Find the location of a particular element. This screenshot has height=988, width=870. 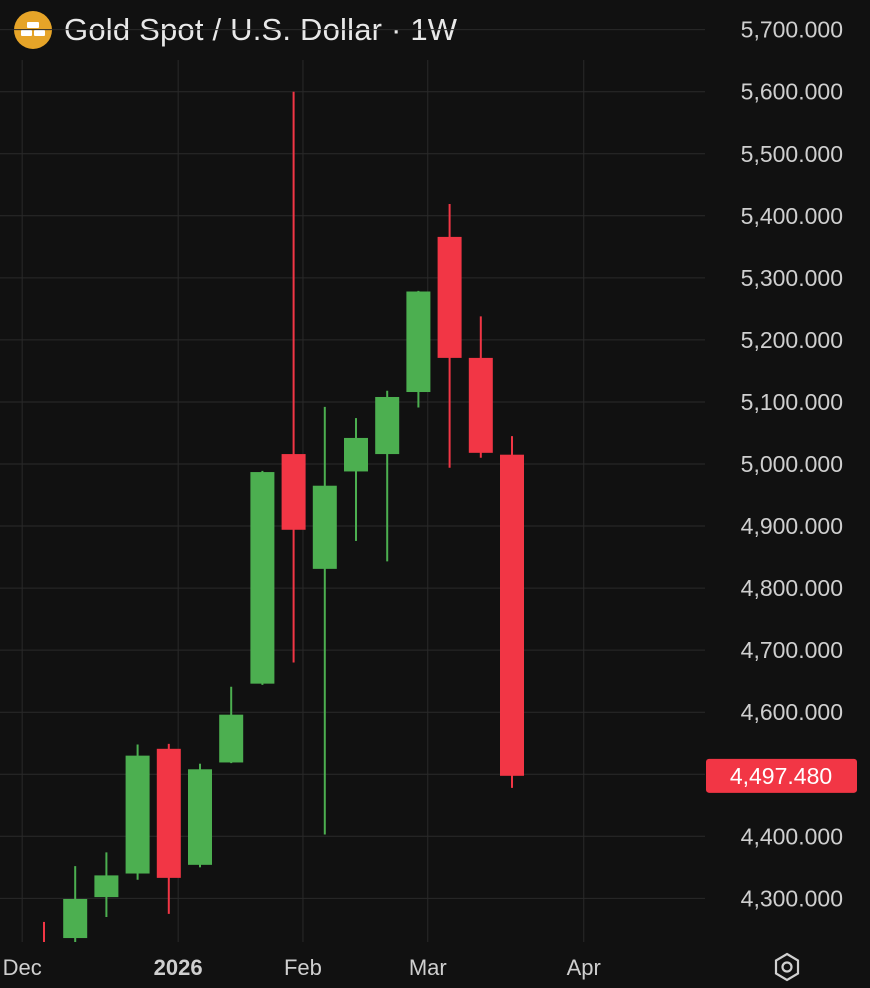

current-price-label: 4,497.480 is located at coordinates (781, 776).